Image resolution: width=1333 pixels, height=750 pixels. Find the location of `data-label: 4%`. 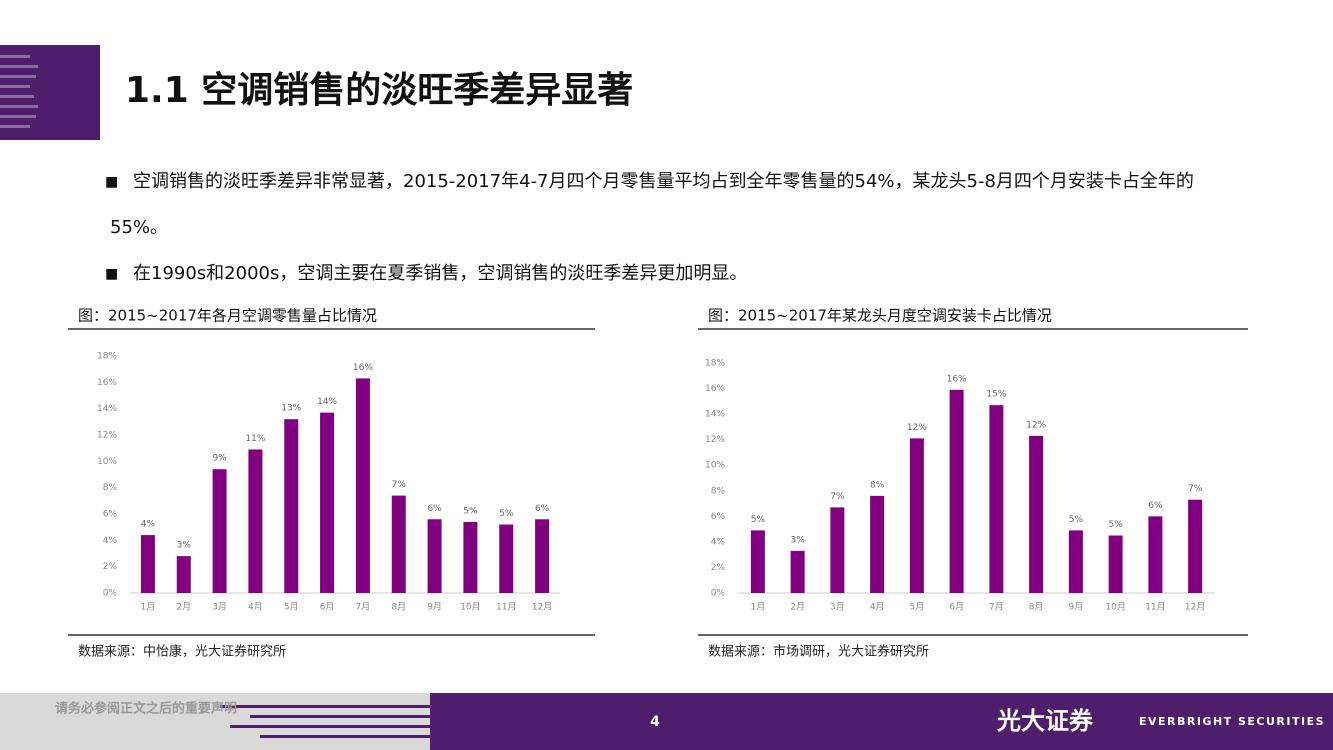

data-label: 4% is located at coordinates (148, 525).